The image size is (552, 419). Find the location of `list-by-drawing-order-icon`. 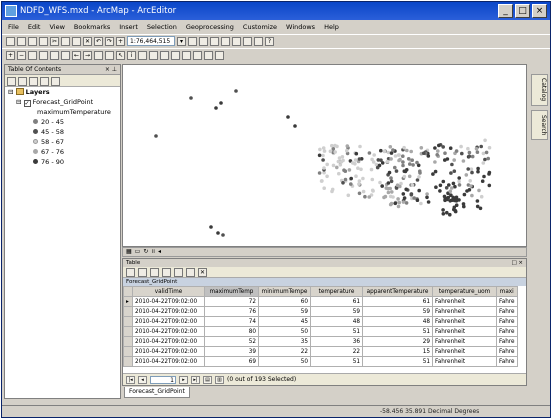

list-by-drawing-order-icon is located at coordinates (11, 81).